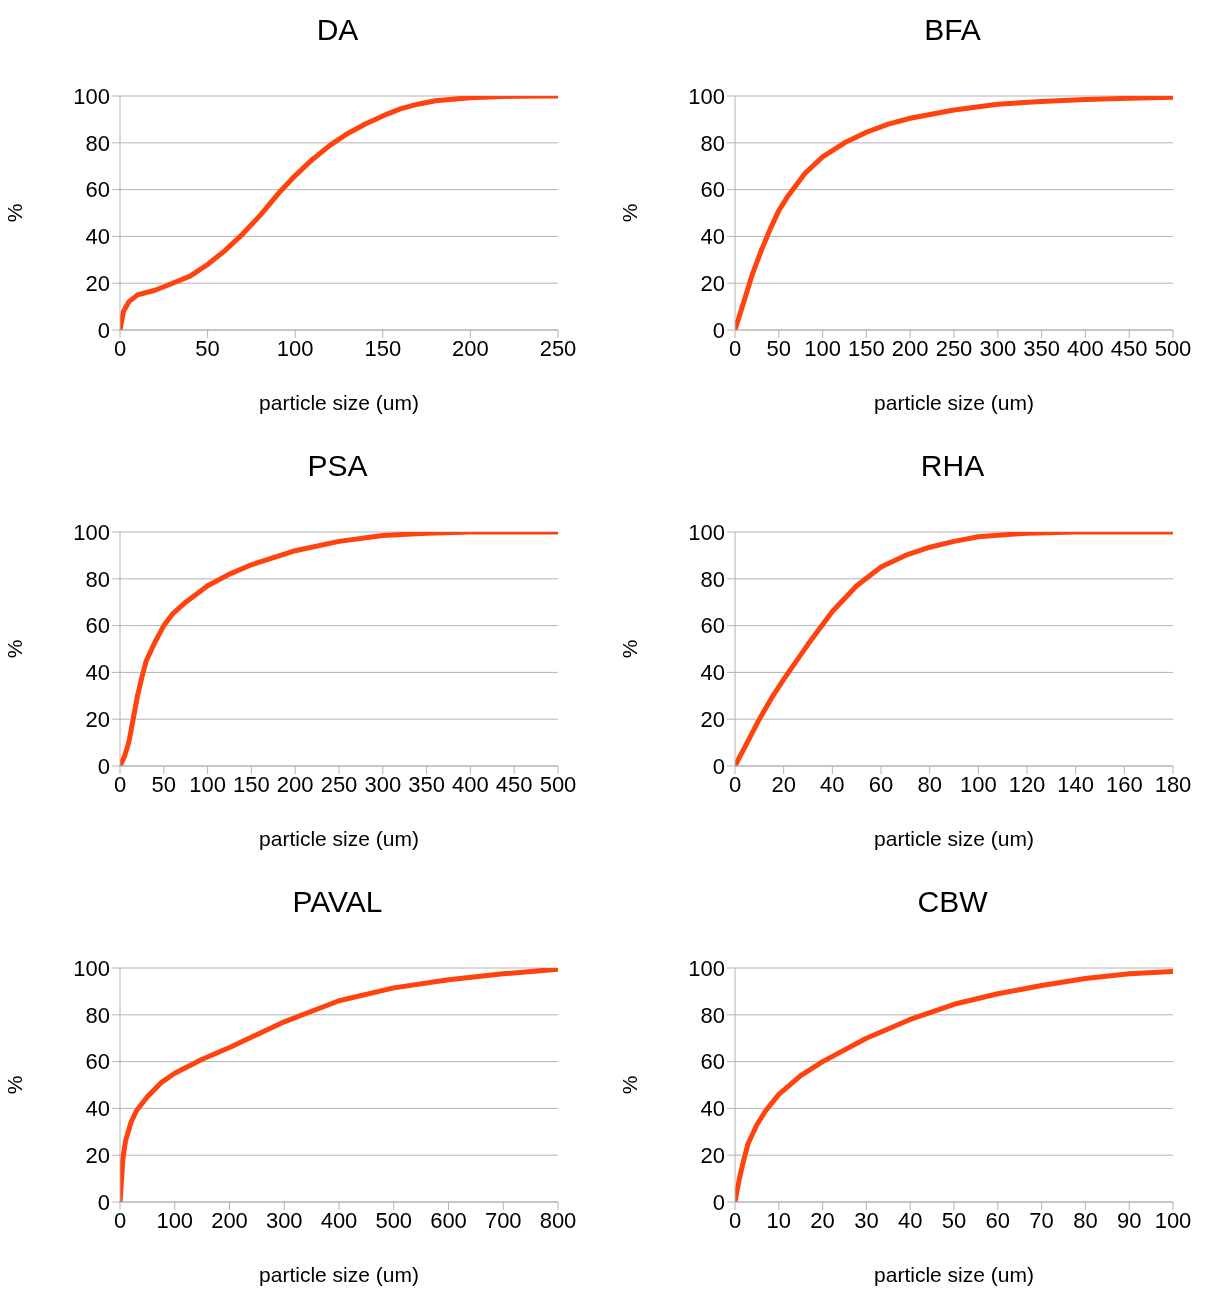  What do you see at coordinates (779, 1220) in the screenshot?
I see `x-tick-label: 10` at bounding box center [779, 1220].